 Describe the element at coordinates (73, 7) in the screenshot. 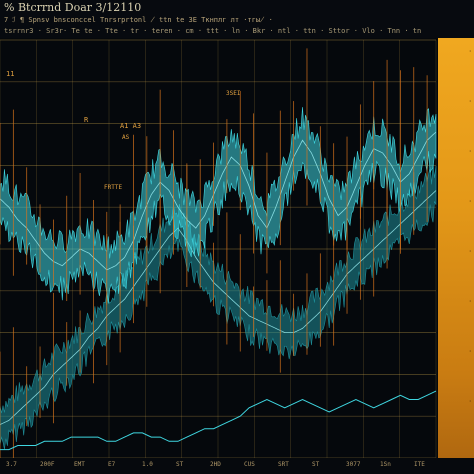

I see `chart-title: % Btcrrnd Doar 3/12110` at that location.